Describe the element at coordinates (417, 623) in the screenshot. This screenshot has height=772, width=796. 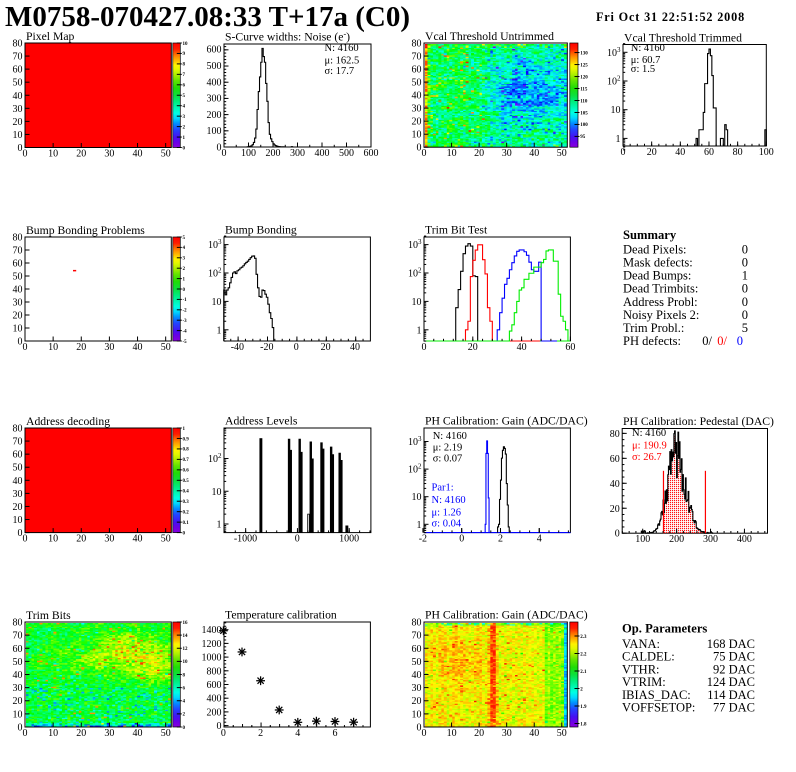
I see `svg-text: 80` at that location.